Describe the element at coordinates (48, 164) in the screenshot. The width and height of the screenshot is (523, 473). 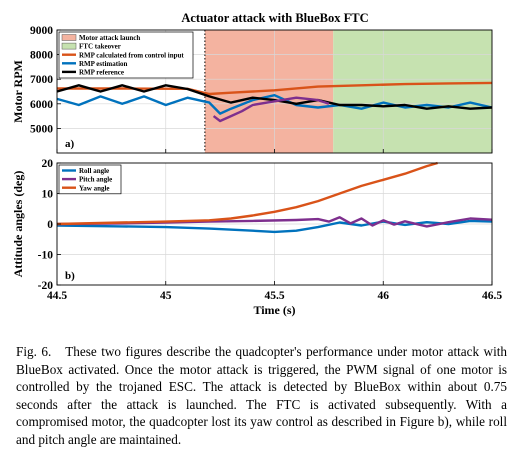
I see `y-tick-label: 20` at that location.